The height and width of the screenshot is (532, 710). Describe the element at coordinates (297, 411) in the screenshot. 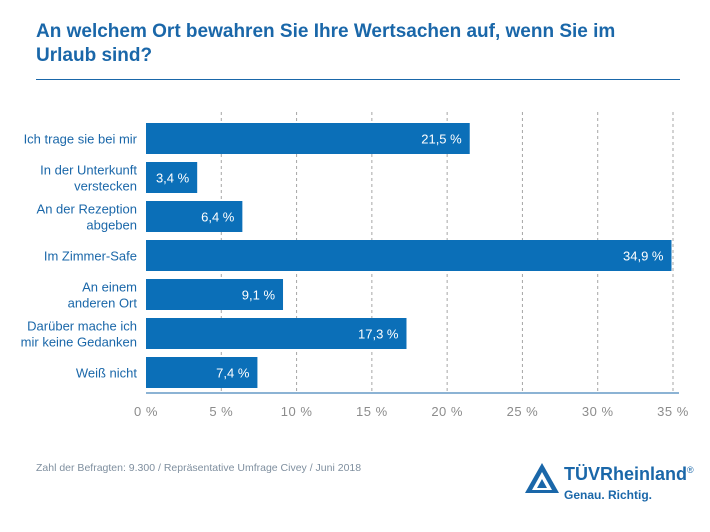

I see `x-tick-label: 10 %` at that location.